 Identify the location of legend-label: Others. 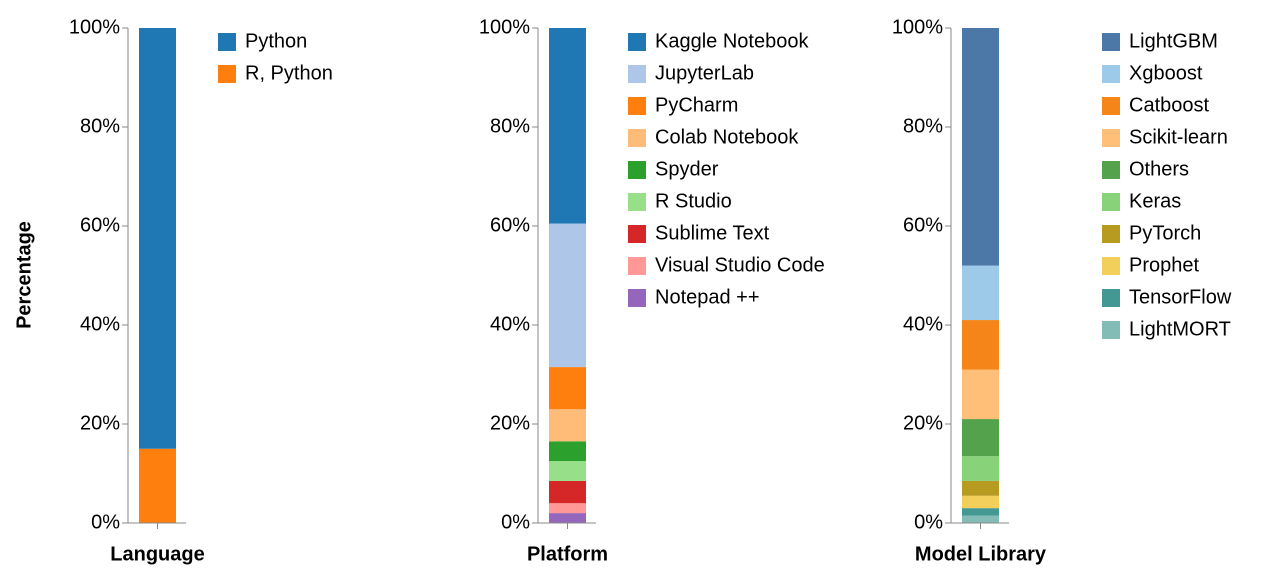
(1159, 169).